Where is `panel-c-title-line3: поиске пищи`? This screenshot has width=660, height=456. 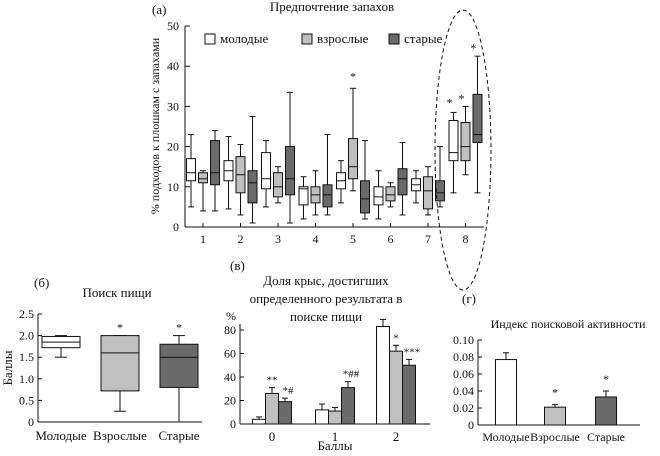
panel-c-title-line3: поиске пищи is located at coordinates (326, 316).